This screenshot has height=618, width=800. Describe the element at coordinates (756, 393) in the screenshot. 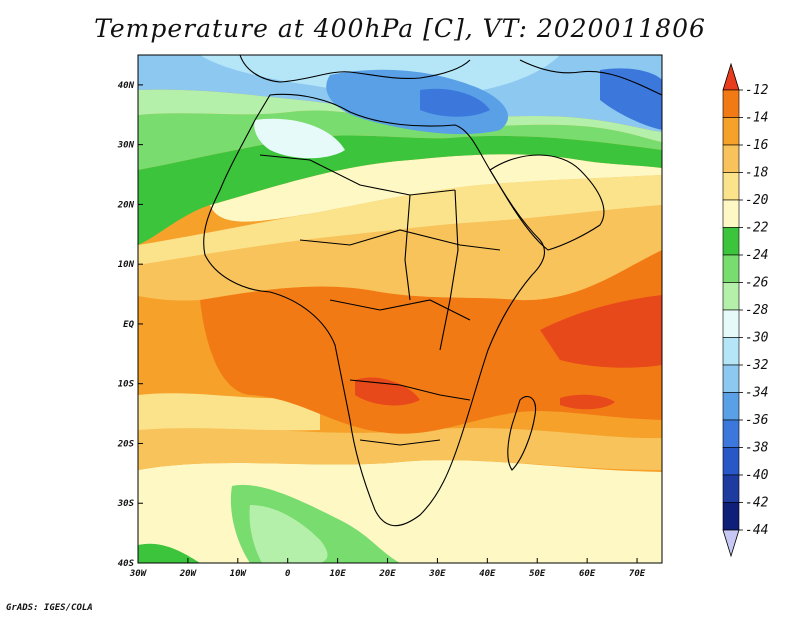

I see `colorbar-label: -34` at that location.